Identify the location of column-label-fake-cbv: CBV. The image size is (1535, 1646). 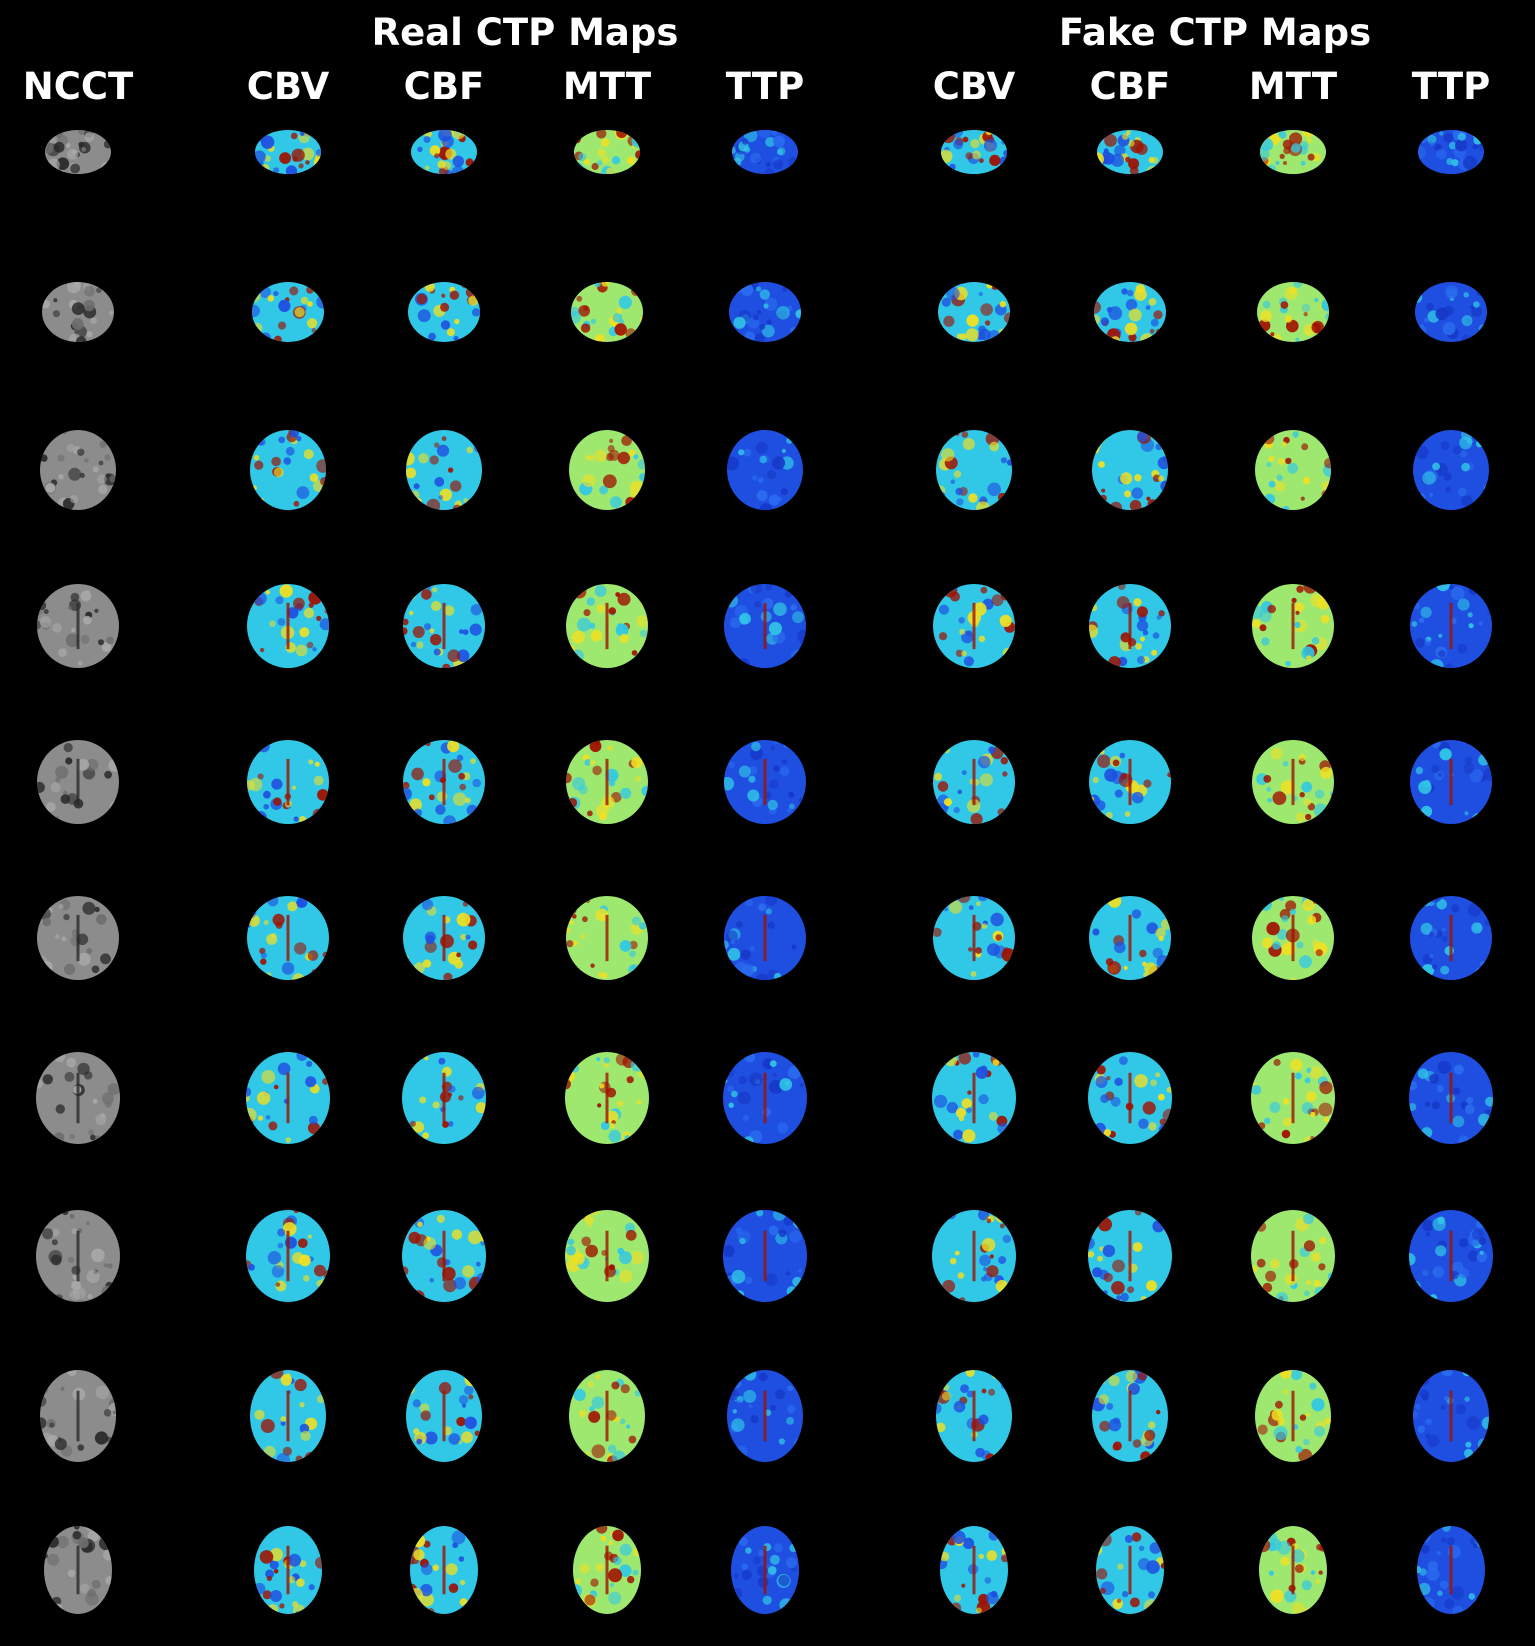
(974, 86).